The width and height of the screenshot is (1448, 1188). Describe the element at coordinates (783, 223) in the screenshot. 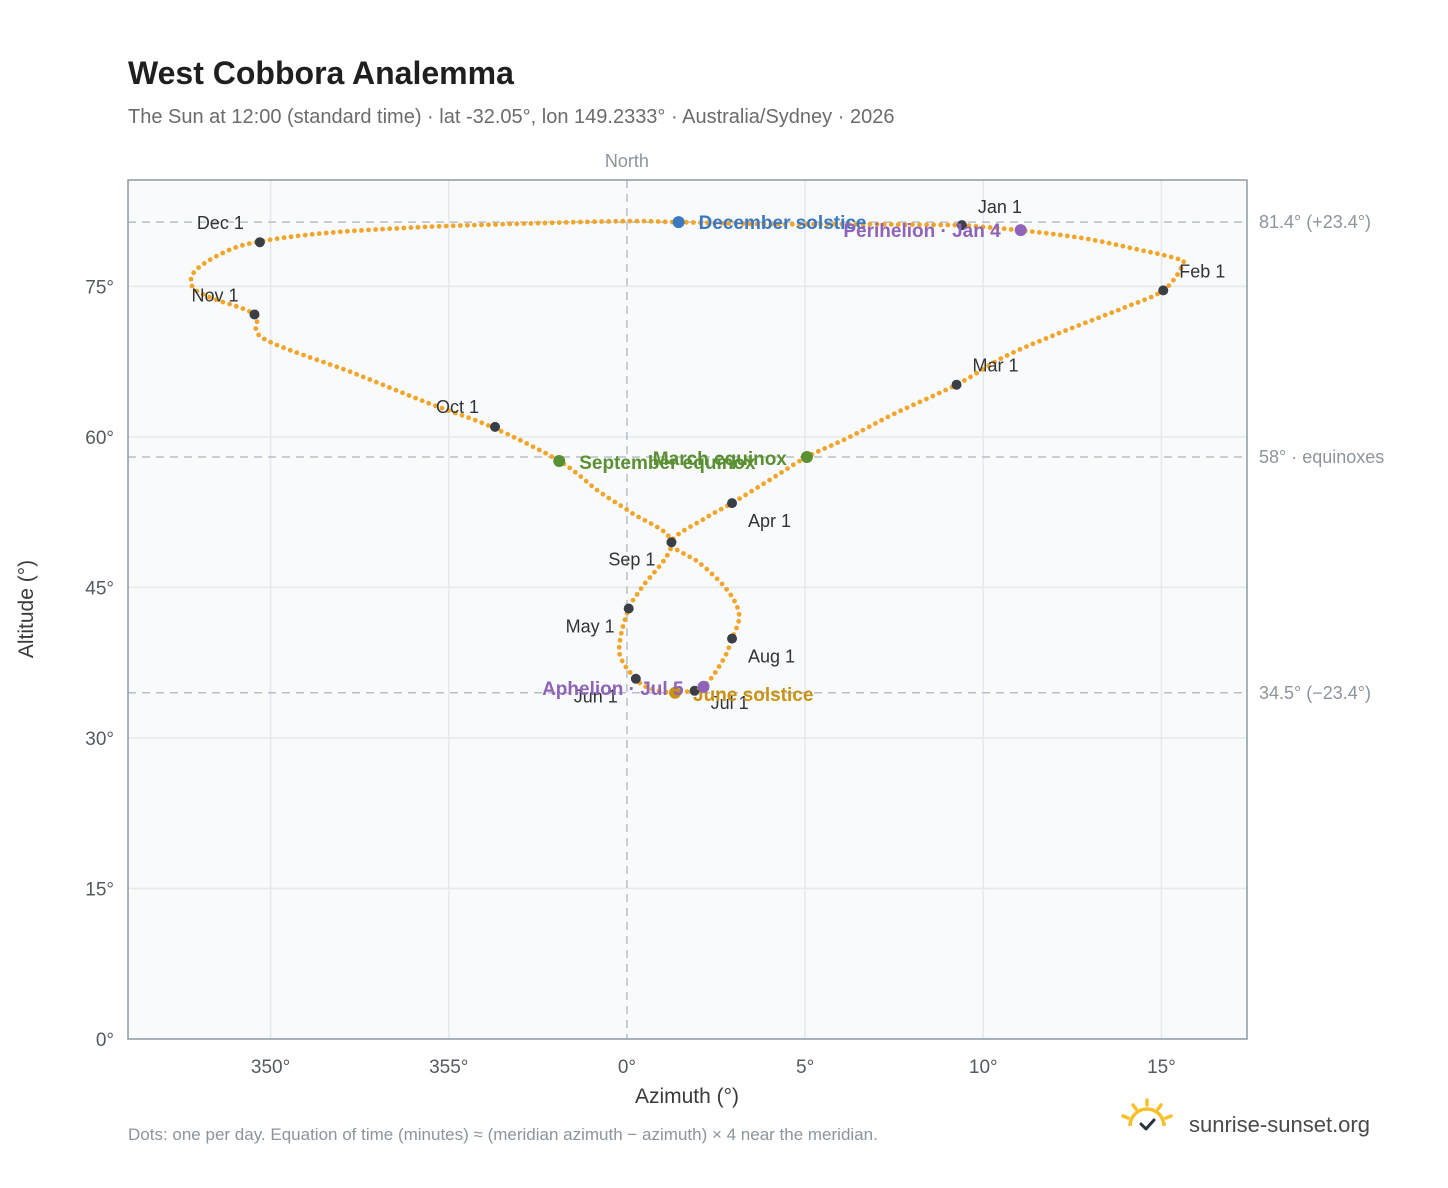

I see `event-label: December solstice` at that location.